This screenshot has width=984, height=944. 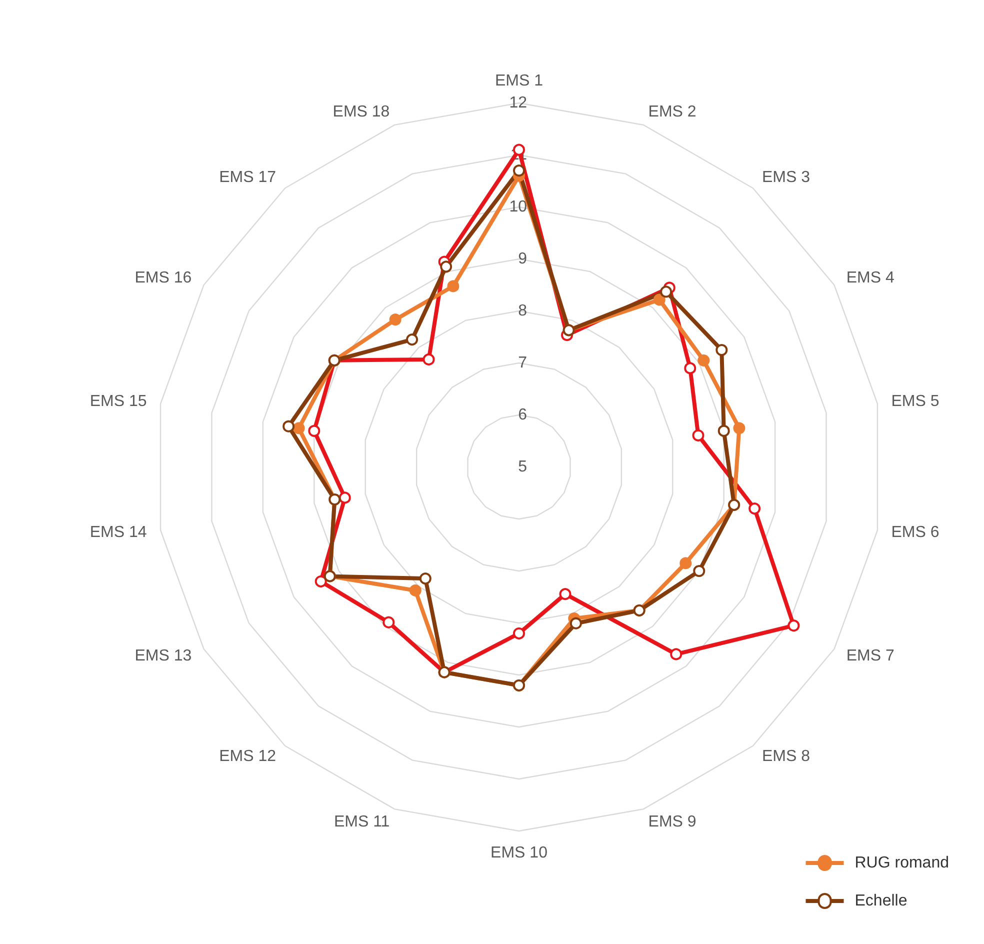 What do you see at coordinates (881, 901) in the screenshot?
I see `legend-label: Echelle` at bounding box center [881, 901].